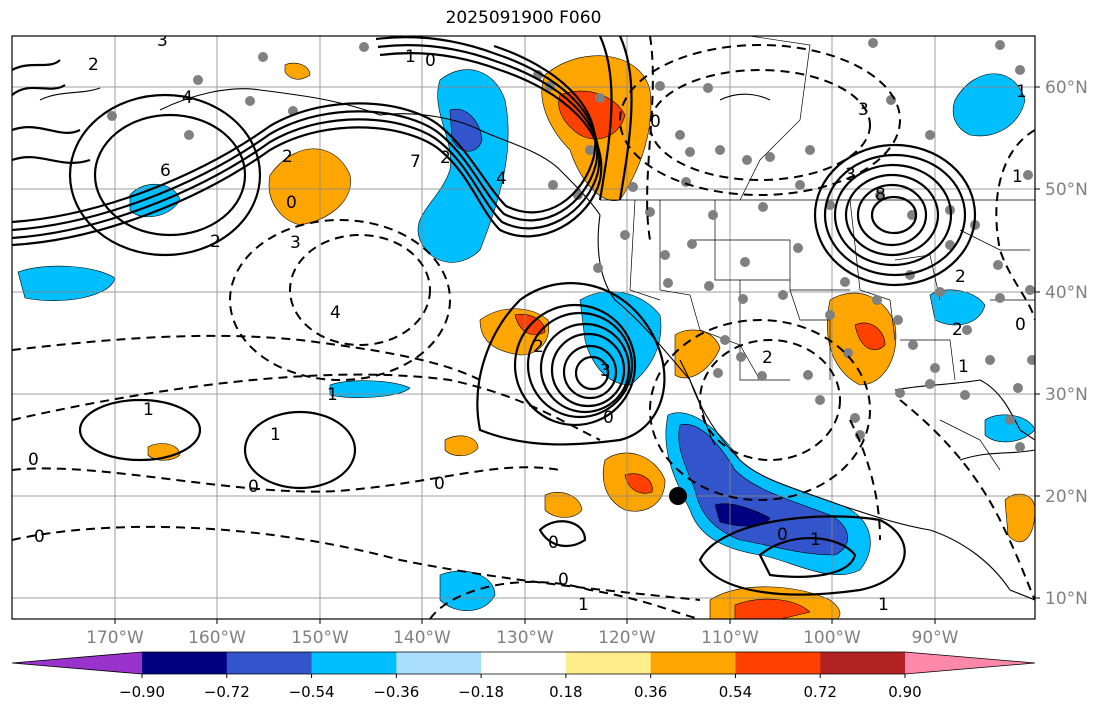 The height and width of the screenshot is (712, 1105). Describe the element at coordinates (650, 692) in the screenshot. I see `colorbar-tick-label: 0.36` at that location.